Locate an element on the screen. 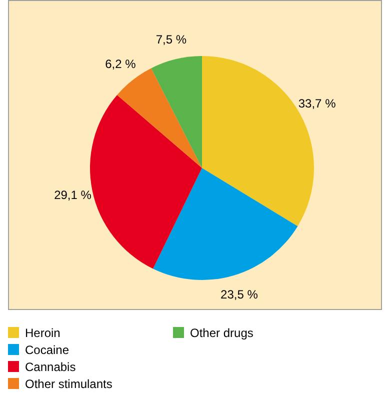 This screenshot has width=389, height=404. legend-label: Cannabis is located at coordinates (50, 367).